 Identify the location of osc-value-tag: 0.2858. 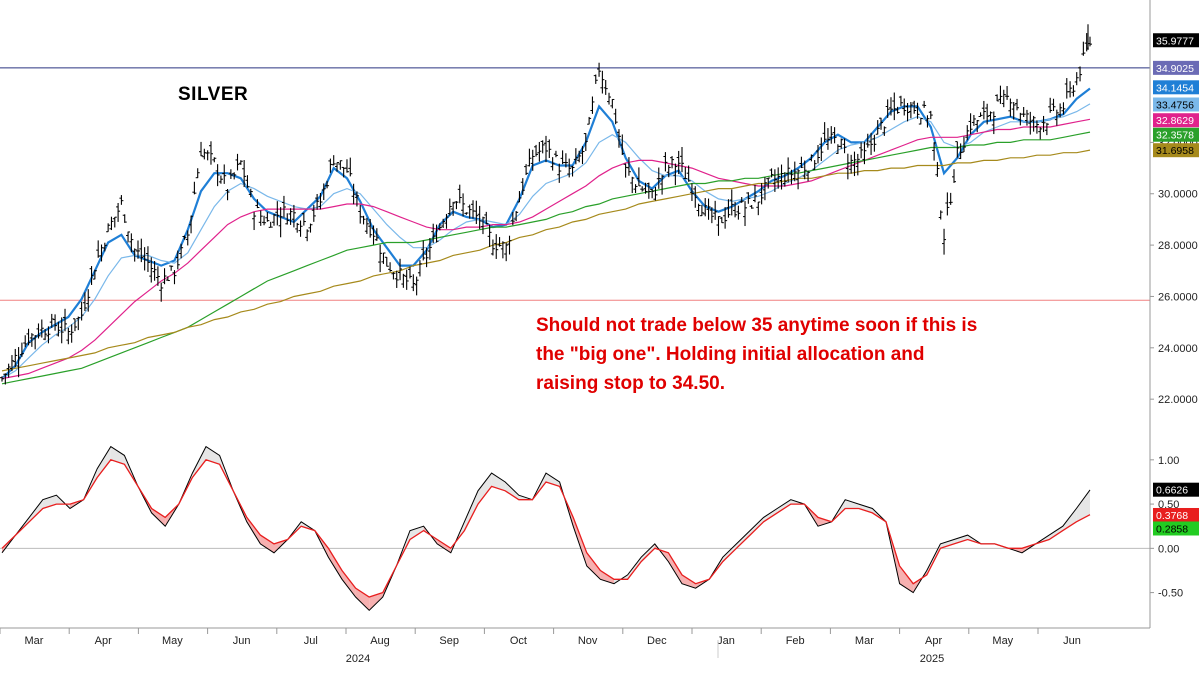
(1176, 528).